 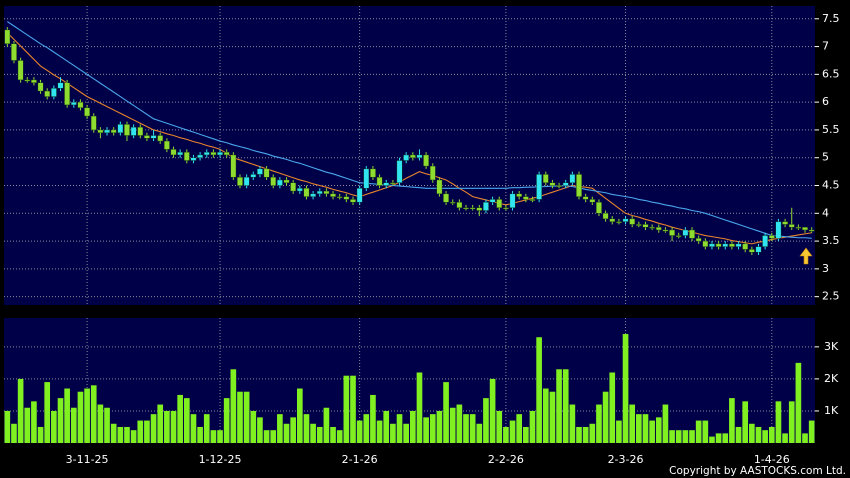 I want to click on y-tick-label: 3K, so click(x=831, y=346).